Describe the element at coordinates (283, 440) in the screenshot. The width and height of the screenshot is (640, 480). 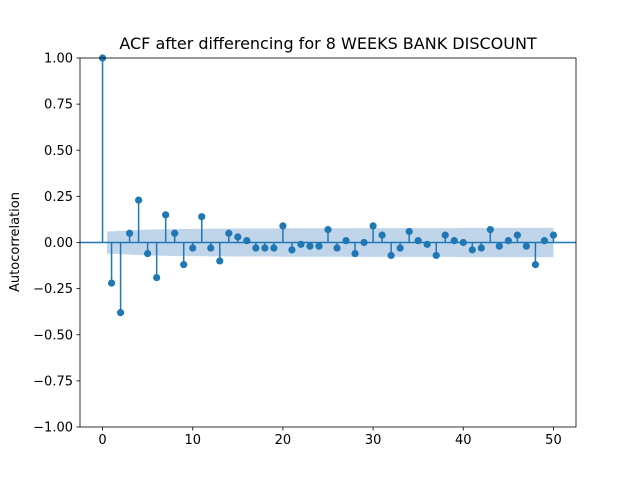
I see `x-tick-label: 20` at that location.